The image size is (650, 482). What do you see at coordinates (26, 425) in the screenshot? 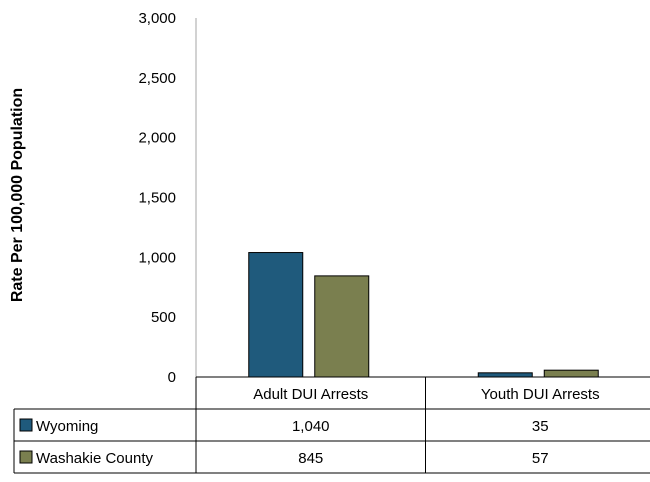
I see `legend-key-wyoming` at bounding box center [26, 425].